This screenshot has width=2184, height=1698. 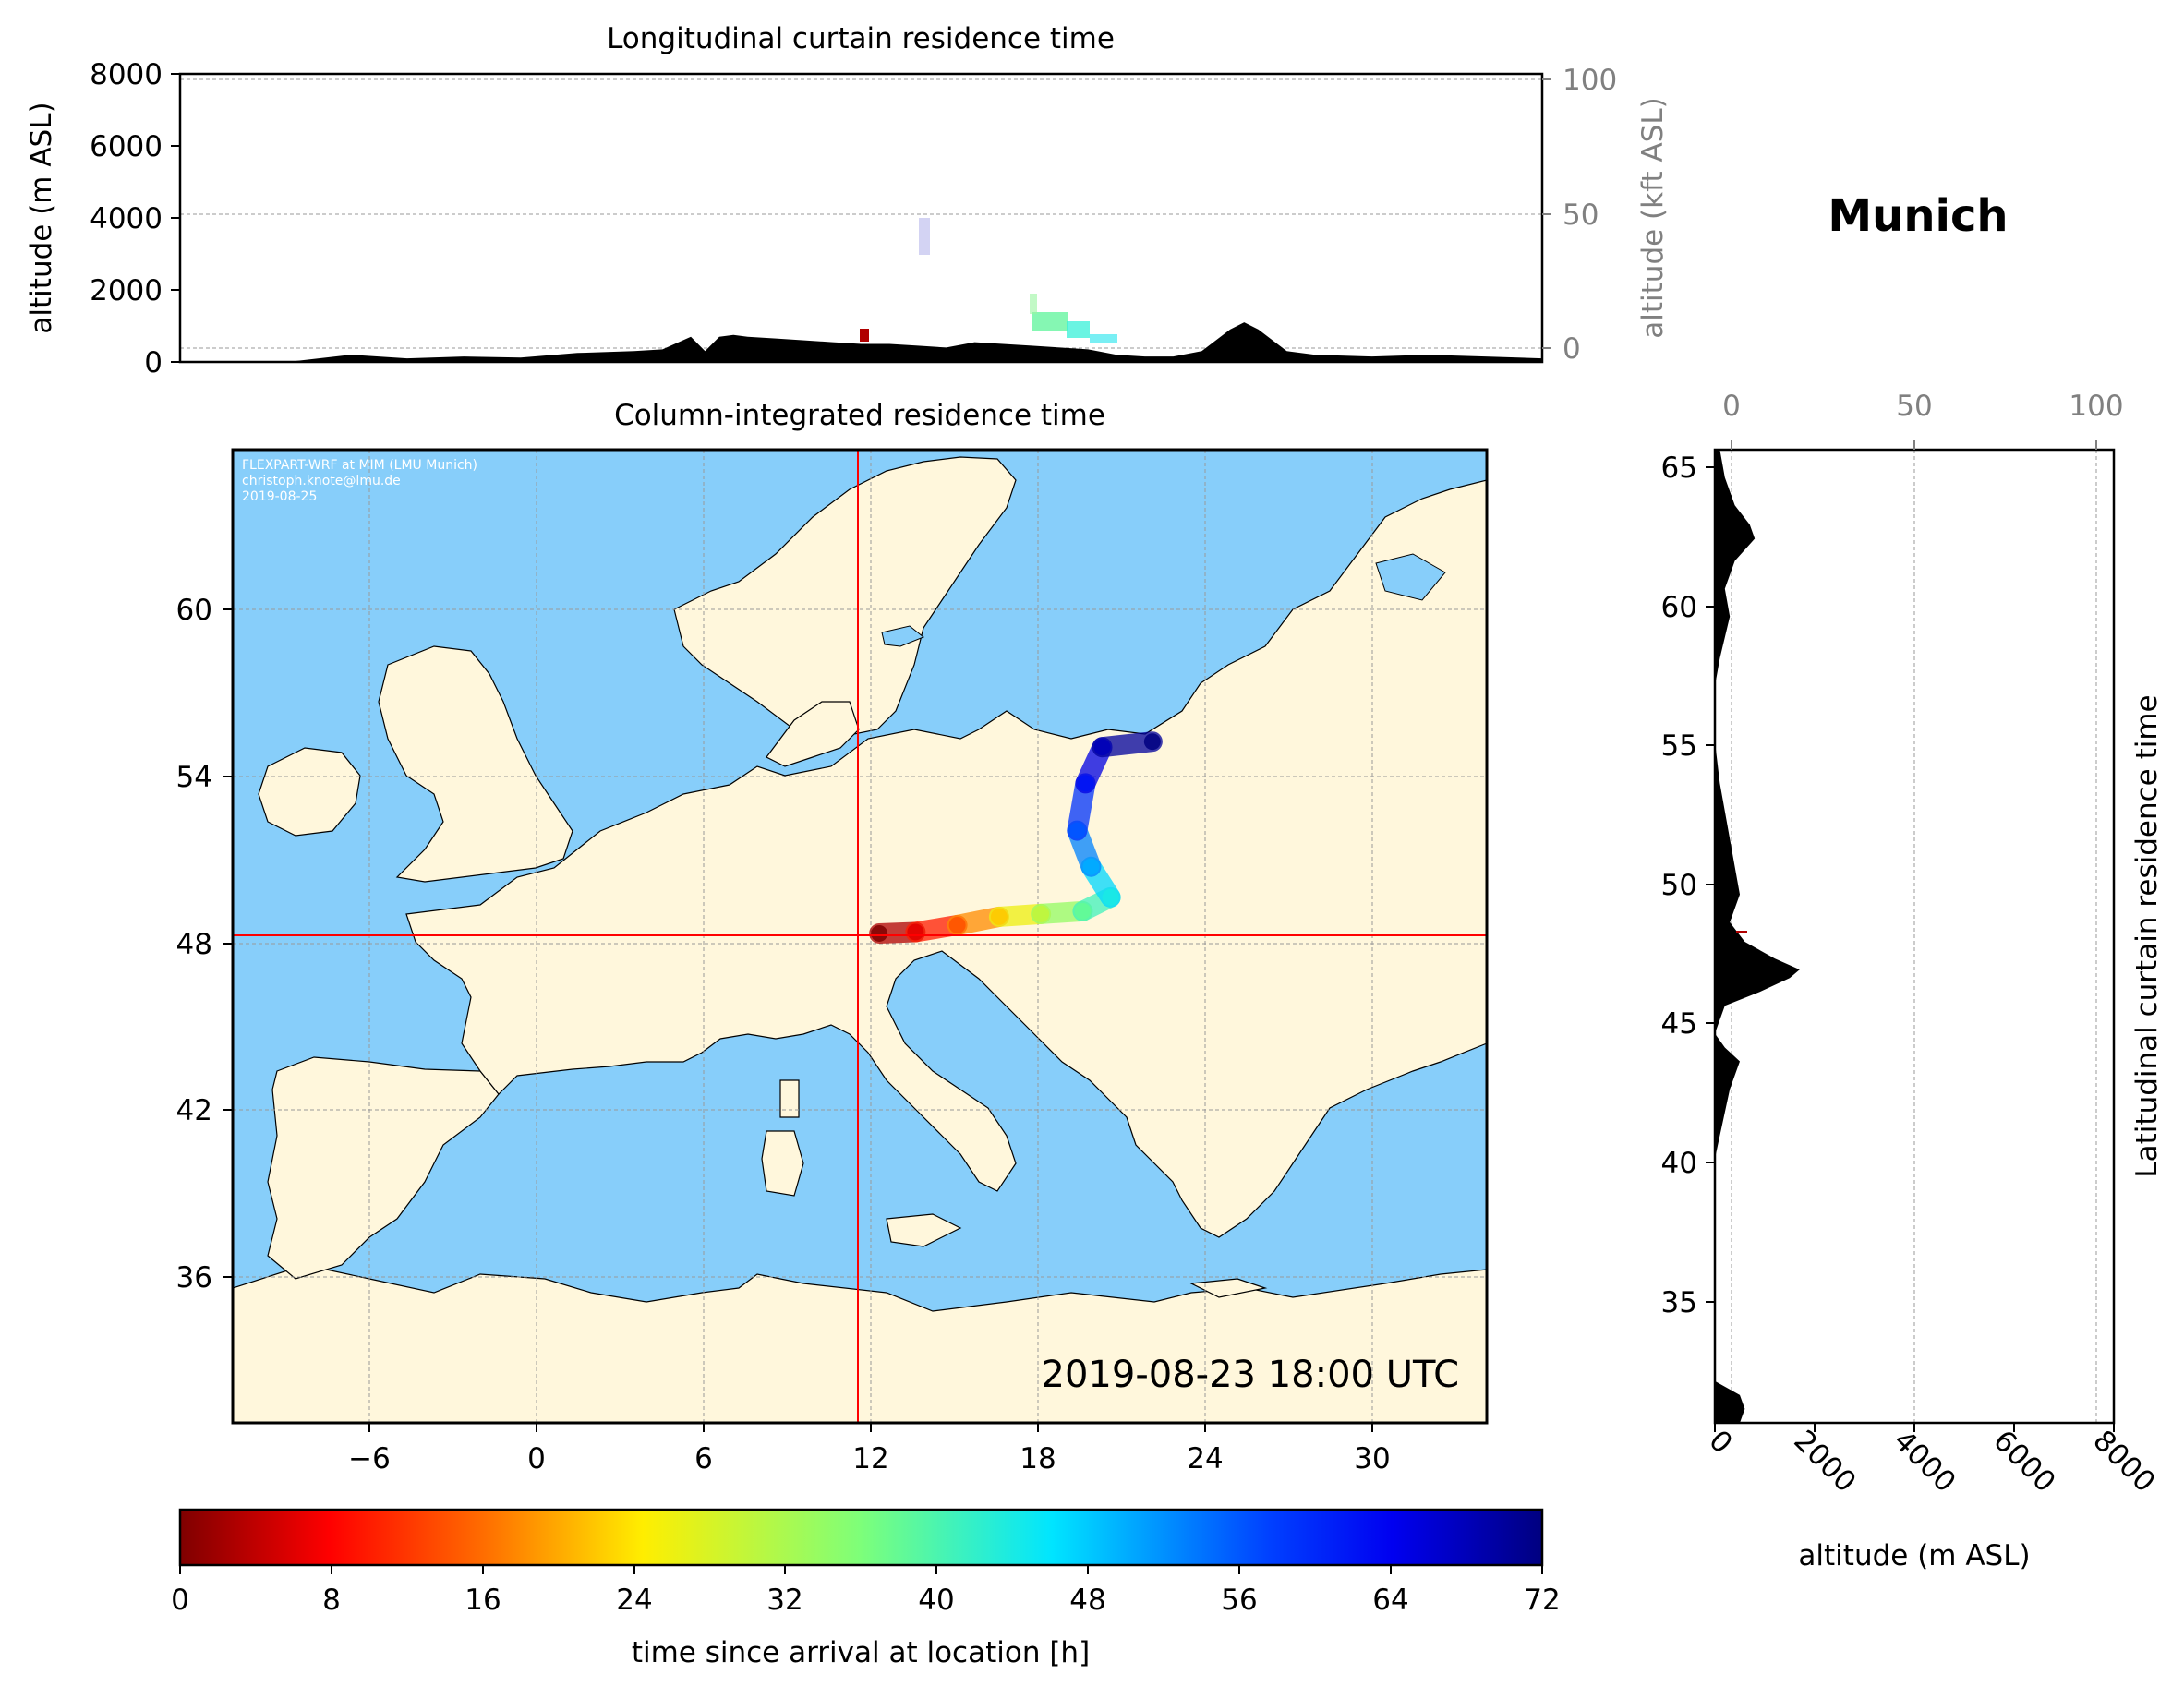 I want to click on credit-line: 2019-08-25, so click(x=279, y=496).